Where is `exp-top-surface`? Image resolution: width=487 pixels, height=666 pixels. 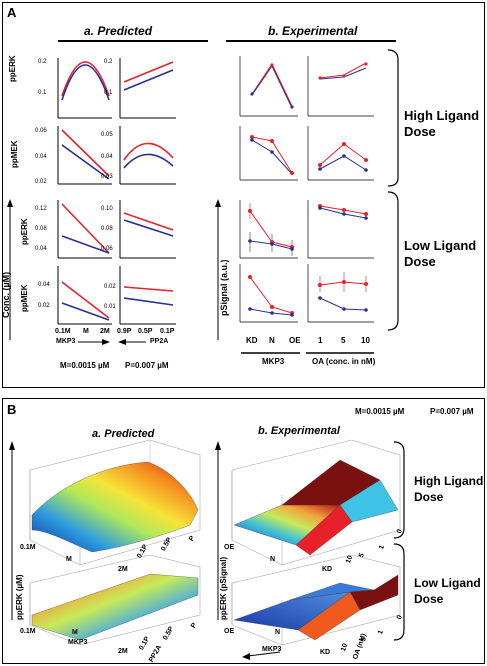
exp-top-surface is located at coordinates (316, 502).